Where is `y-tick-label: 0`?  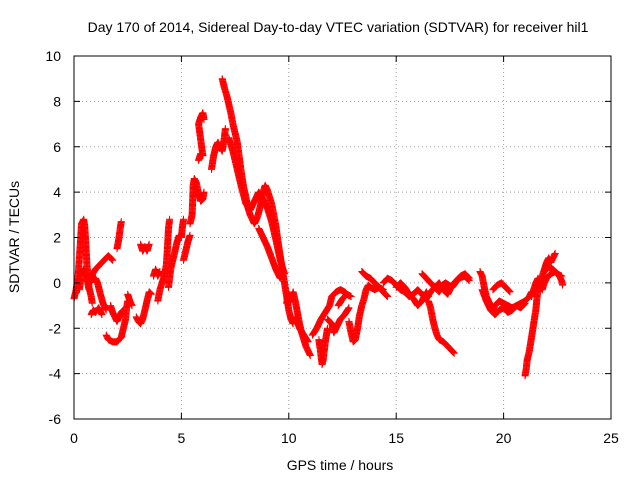 y-tick-label: 0 is located at coordinates (57, 283).